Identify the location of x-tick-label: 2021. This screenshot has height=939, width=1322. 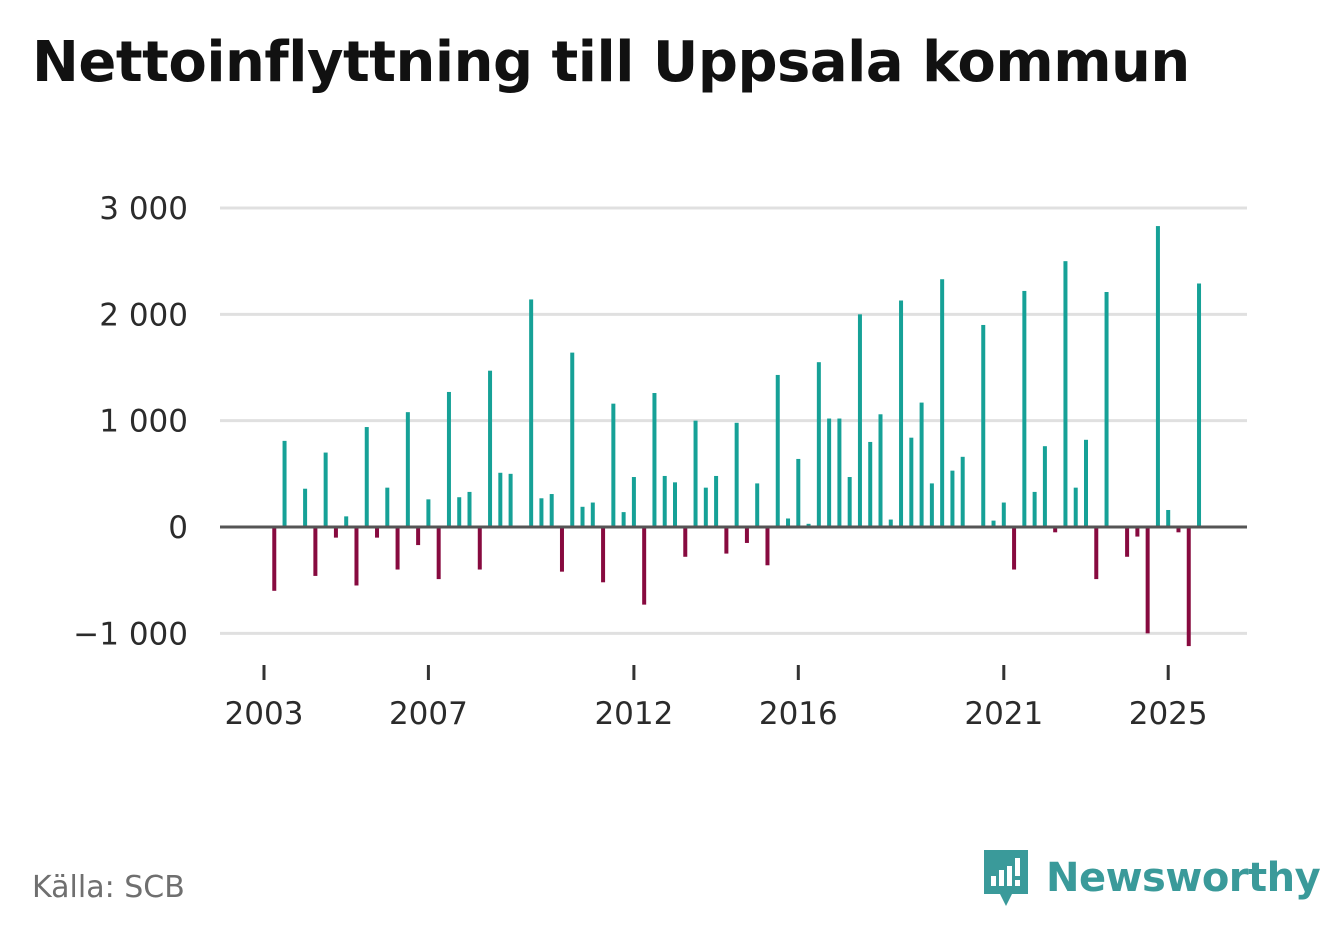
(1003, 714).